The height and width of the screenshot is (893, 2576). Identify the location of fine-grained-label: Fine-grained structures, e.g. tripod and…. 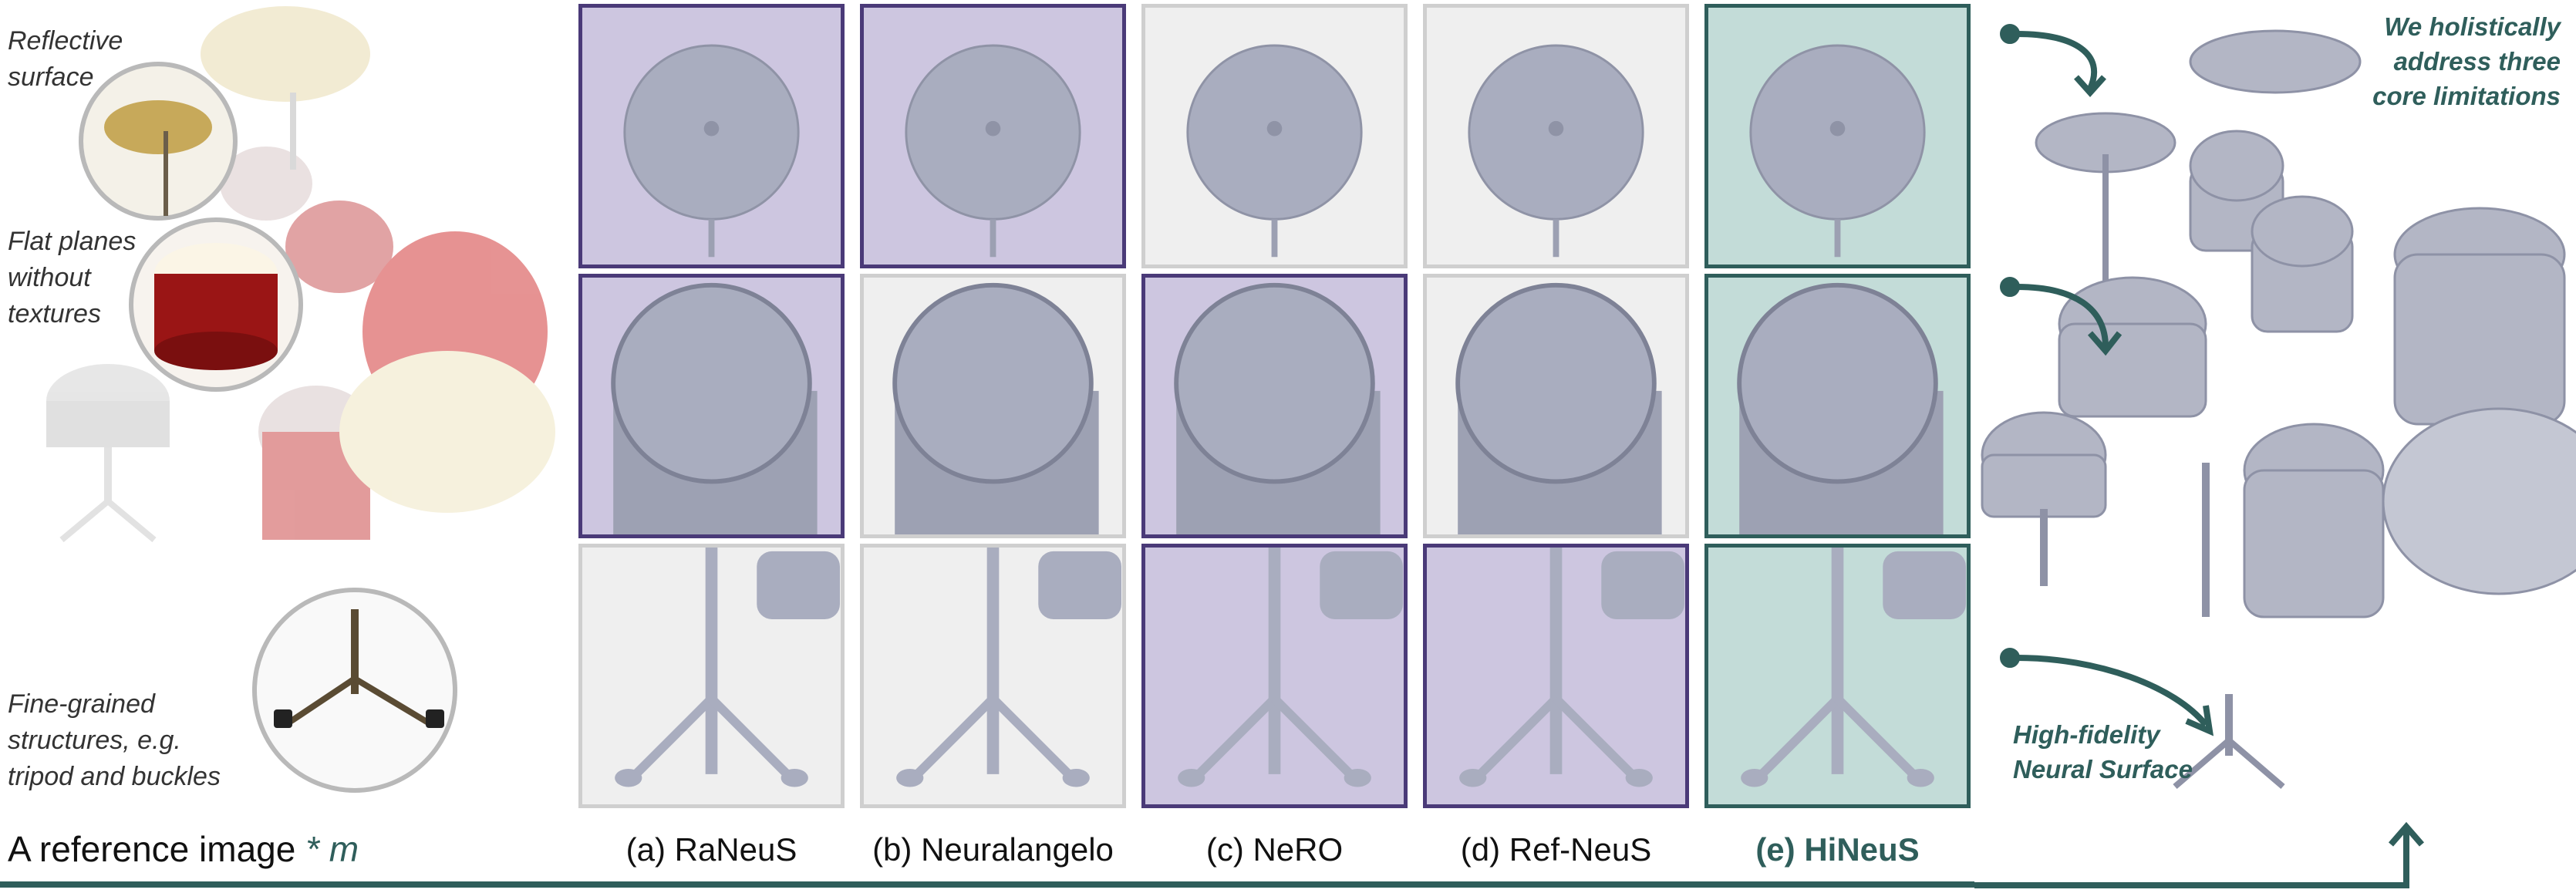
(114, 740).